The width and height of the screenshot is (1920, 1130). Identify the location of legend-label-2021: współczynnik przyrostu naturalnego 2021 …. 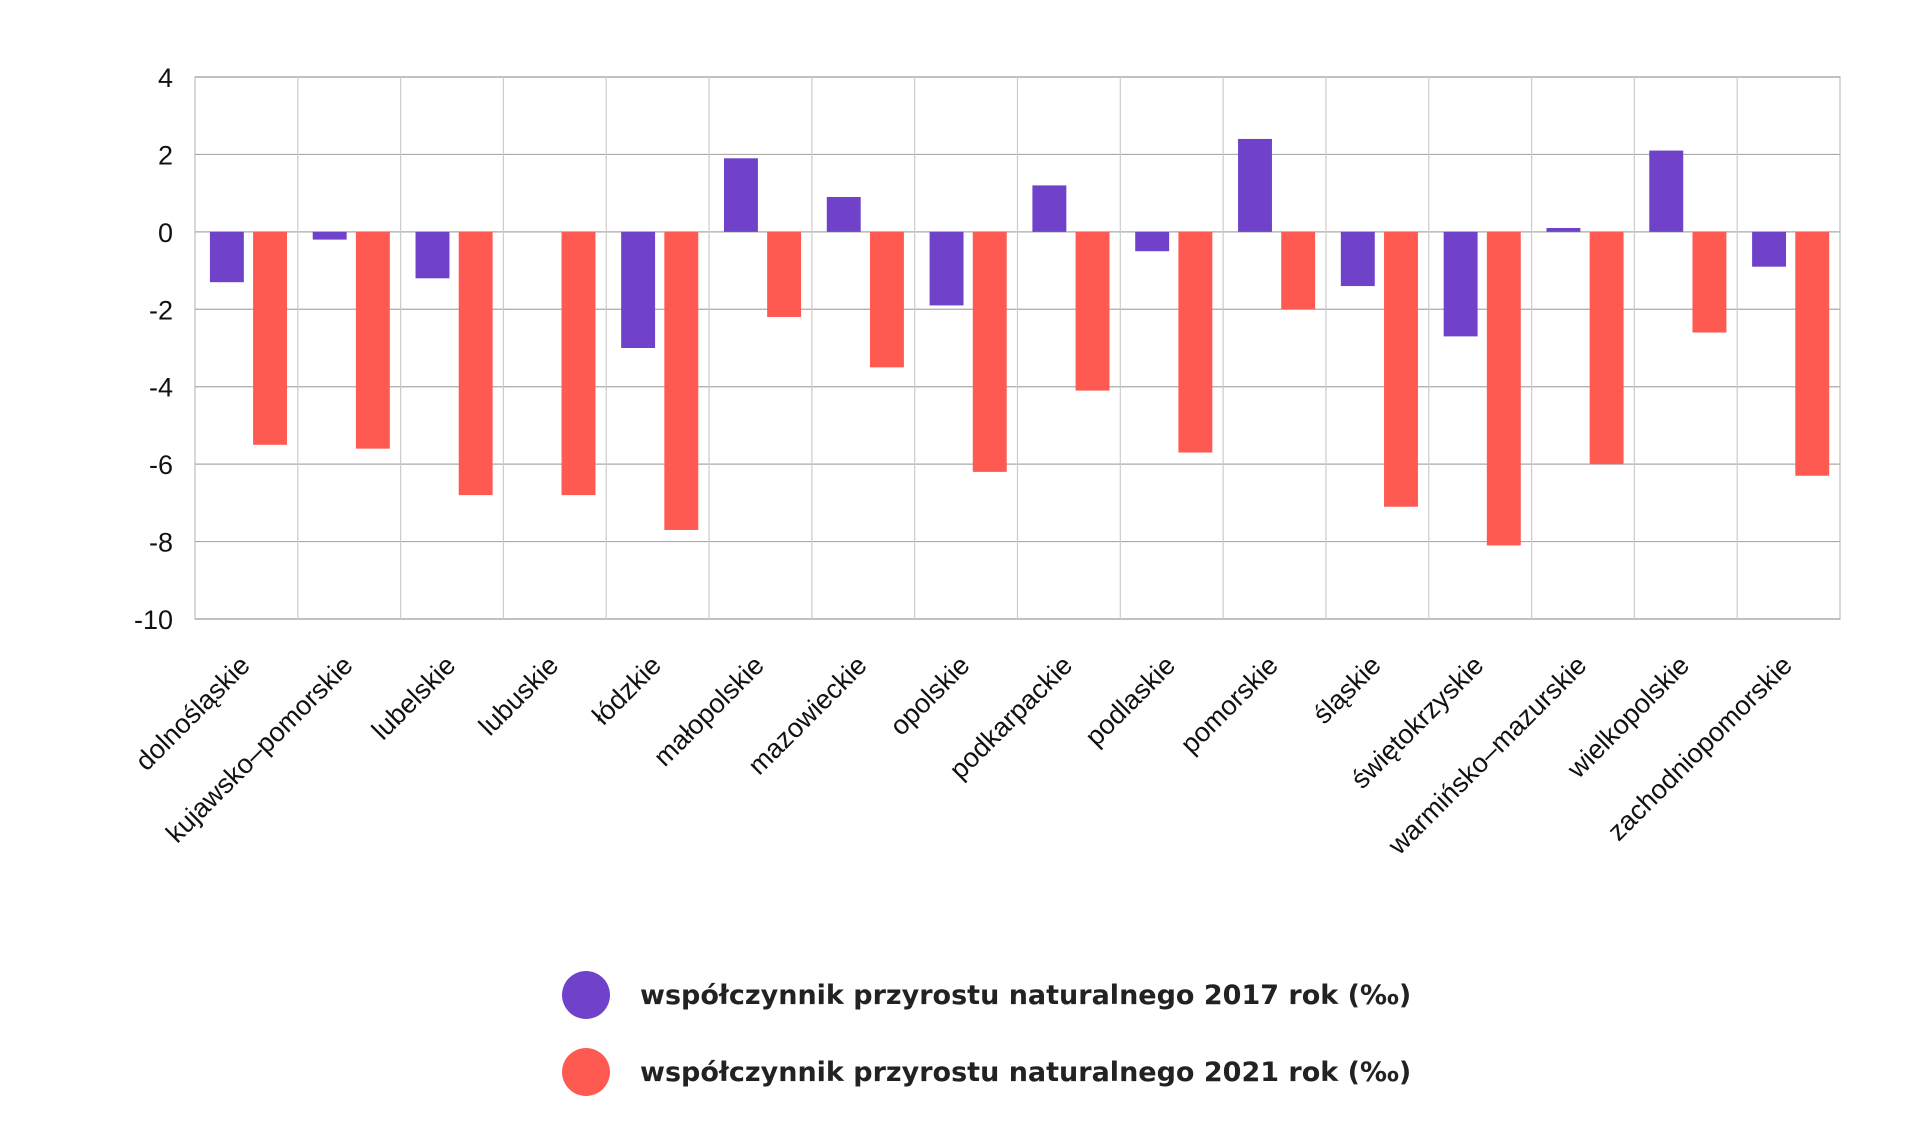
(1026, 1072).